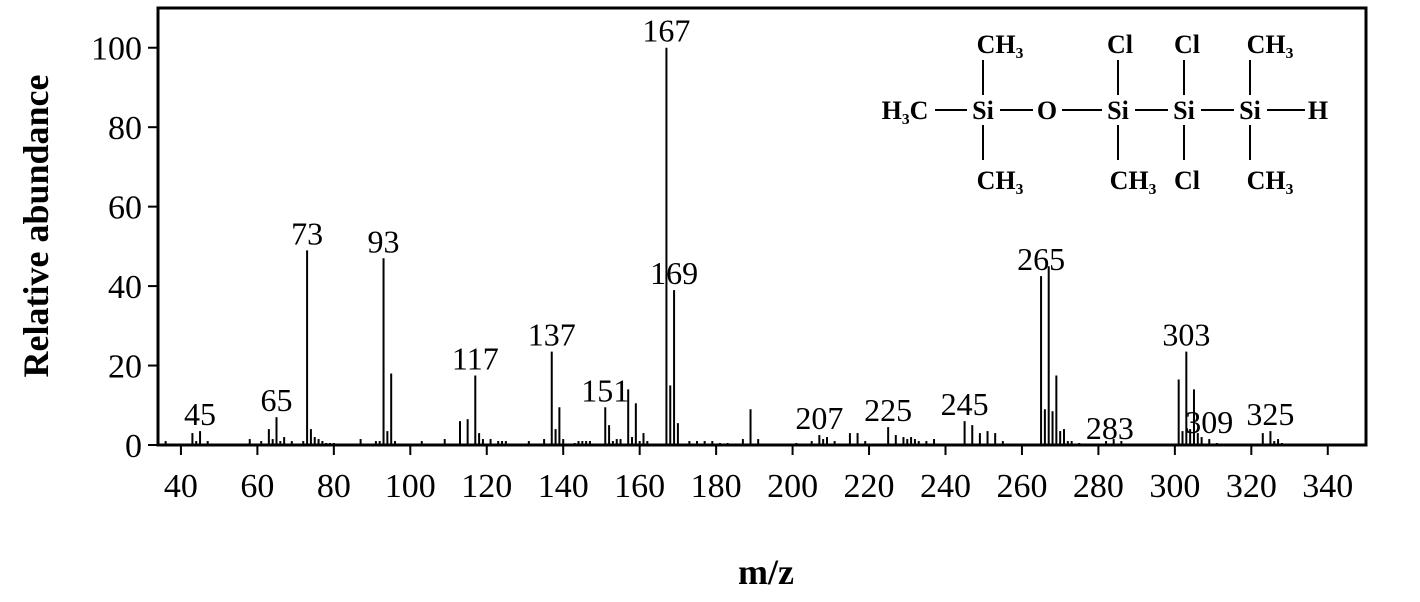  I want to click on peak-label: 45, so click(200, 414).